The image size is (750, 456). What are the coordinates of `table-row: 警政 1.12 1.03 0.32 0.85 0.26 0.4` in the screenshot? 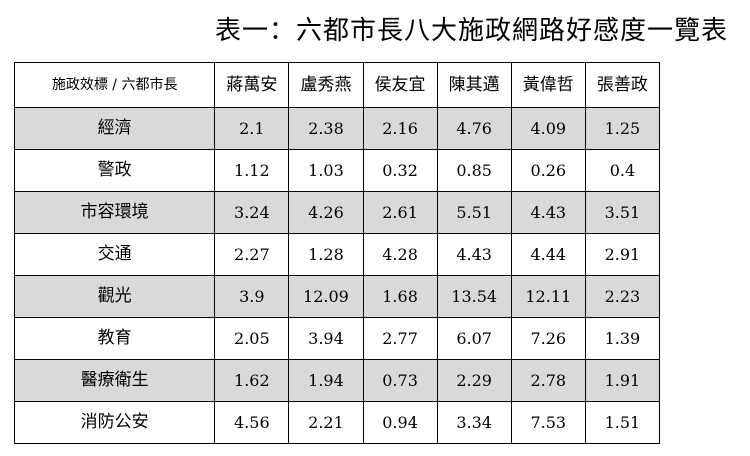 It's located at (337, 170).